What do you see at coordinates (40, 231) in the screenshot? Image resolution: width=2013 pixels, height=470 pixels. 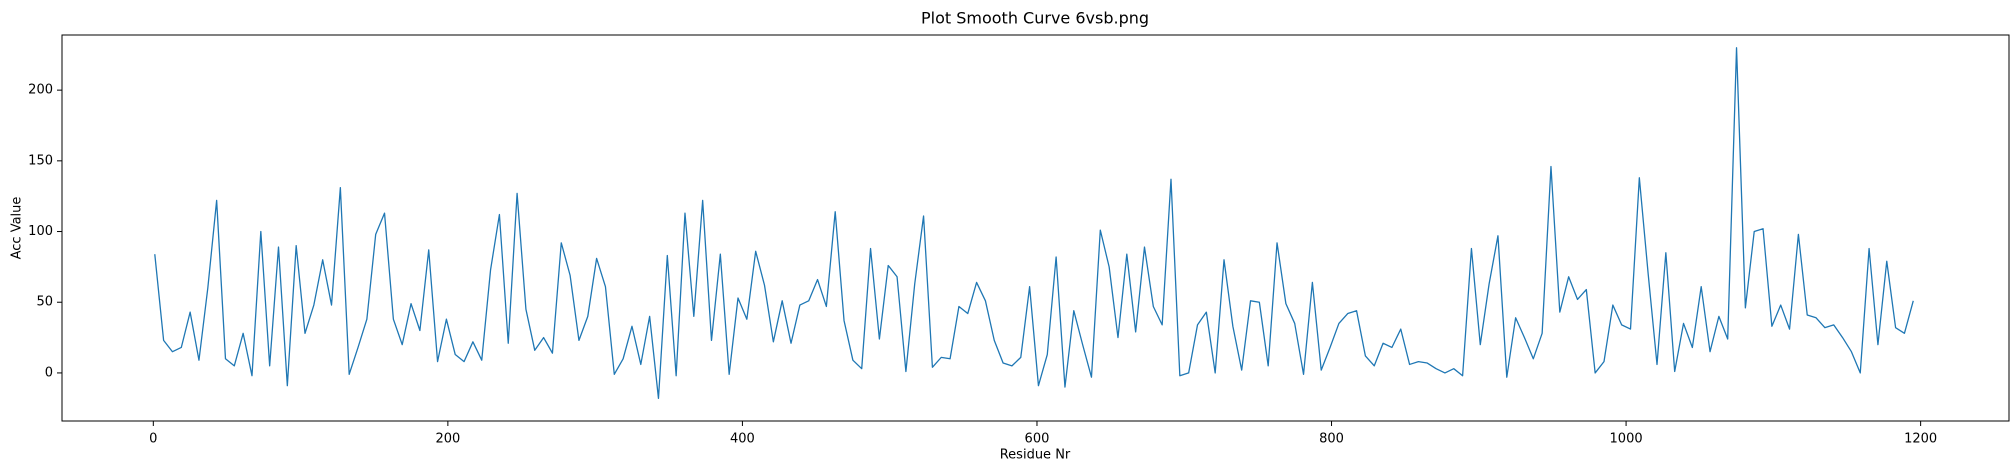 I see `y-tick-label: 100` at bounding box center [40, 231].